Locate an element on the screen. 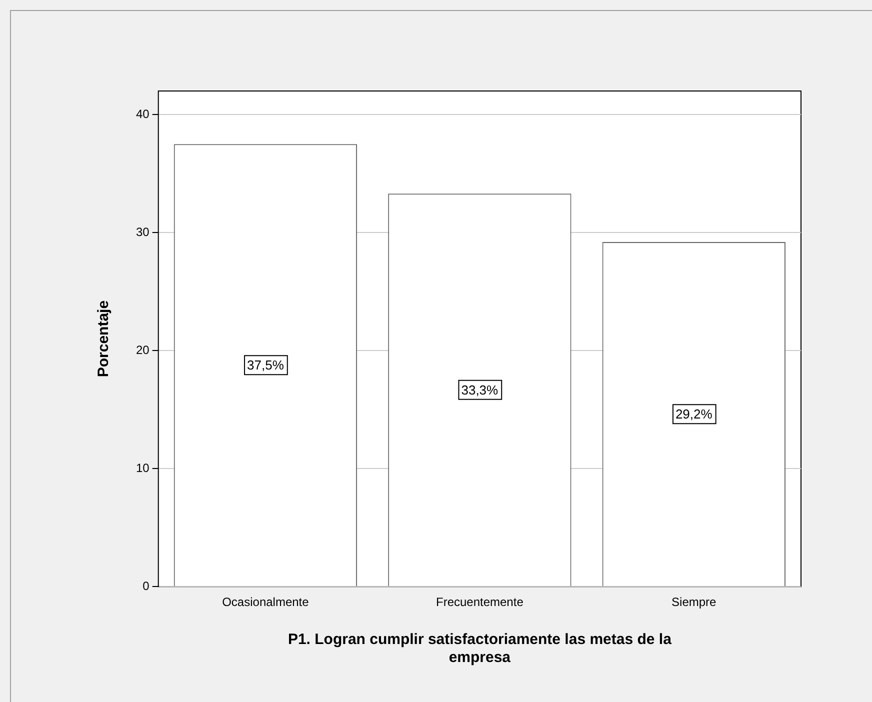  y-axis-title: Porcentaje is located at coordinates (103, 339).